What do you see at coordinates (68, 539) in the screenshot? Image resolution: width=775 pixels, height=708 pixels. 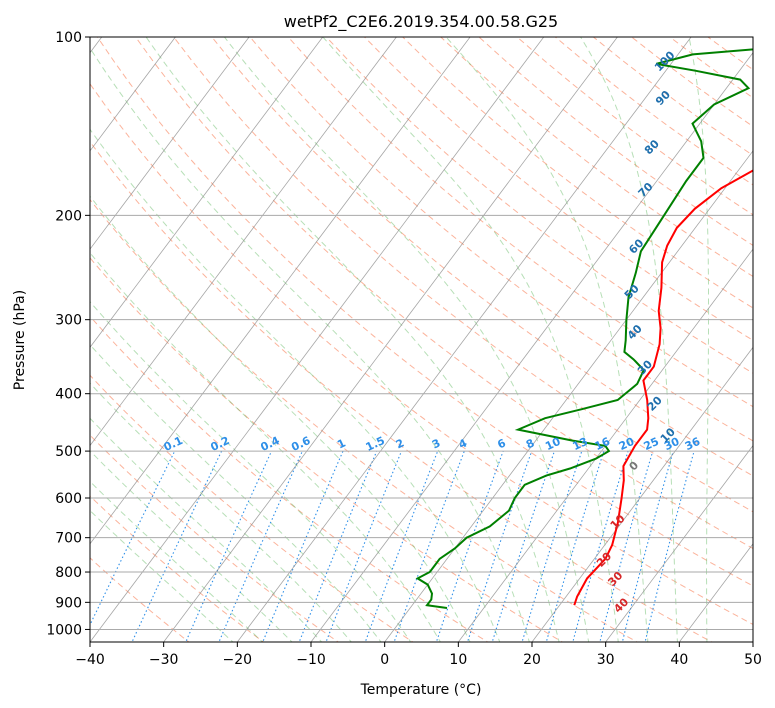 I see `y-tick-label: 700` at bounding box center [68, 539].